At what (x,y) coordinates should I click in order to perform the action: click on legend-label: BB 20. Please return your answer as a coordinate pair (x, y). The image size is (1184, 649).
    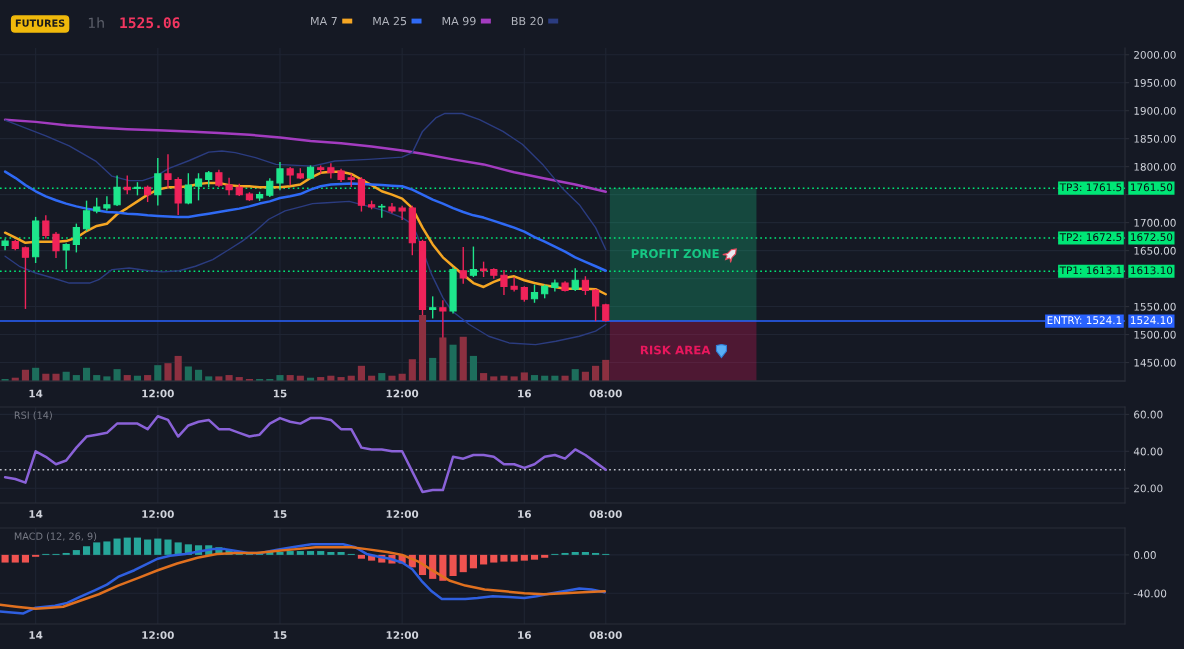
    Looking at the image, I should click on (527, 21).